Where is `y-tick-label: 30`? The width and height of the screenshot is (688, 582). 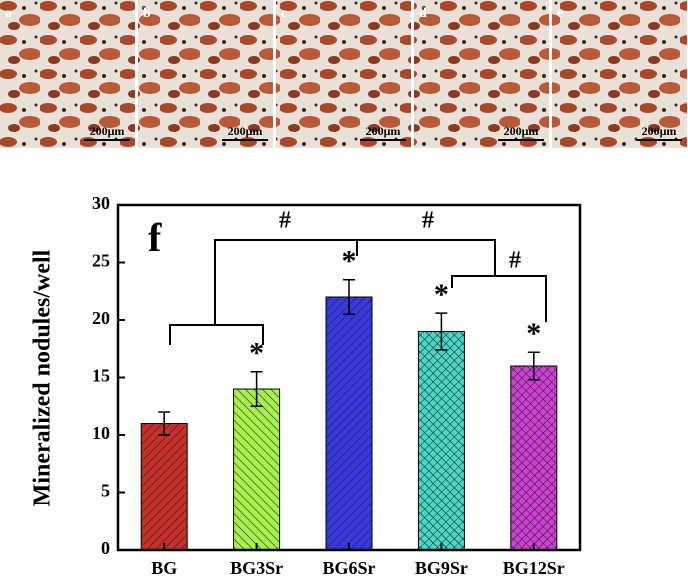 y-tick-label: 30 is located at coordinates (101, 203).